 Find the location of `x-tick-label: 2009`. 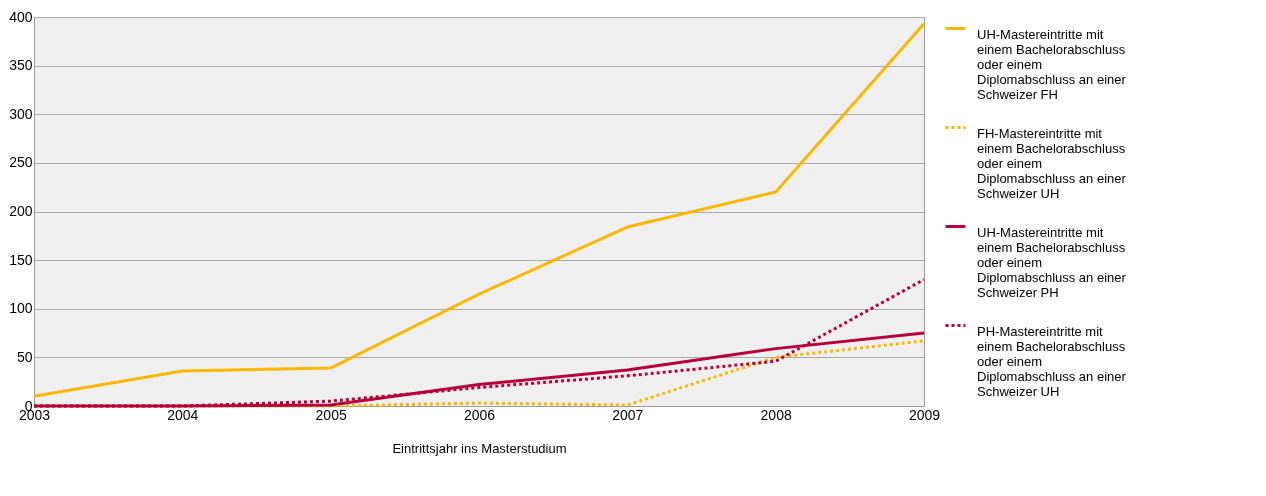

x-tick-label: 2009 is located at coordinates (924, 414).